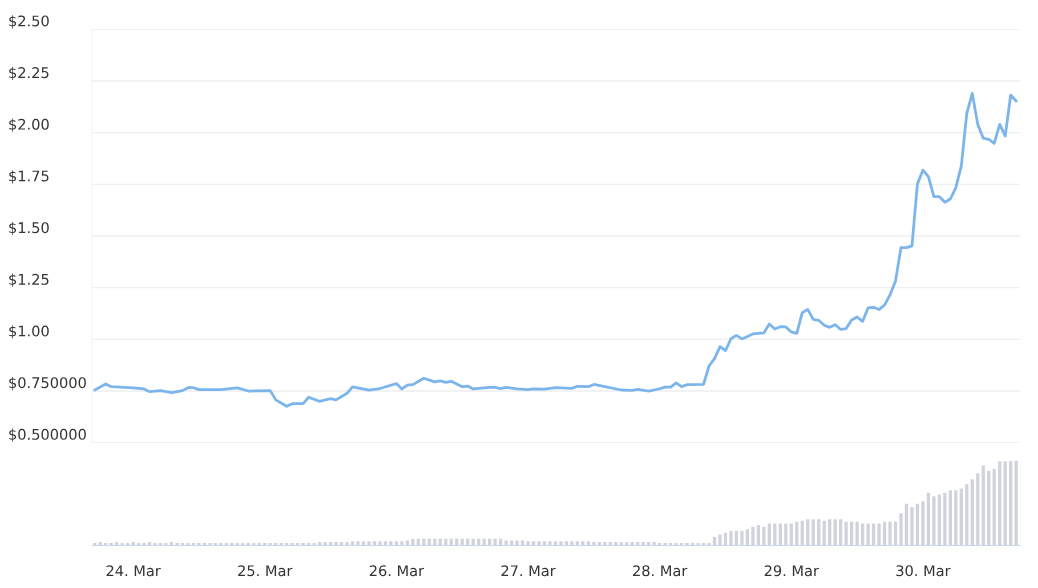 The height and width of the screenshot is (588, 1038). Describe the element at coordinates (791, 571) in the screenshot. I see `x-tick-label: 29. Mar` at that location.